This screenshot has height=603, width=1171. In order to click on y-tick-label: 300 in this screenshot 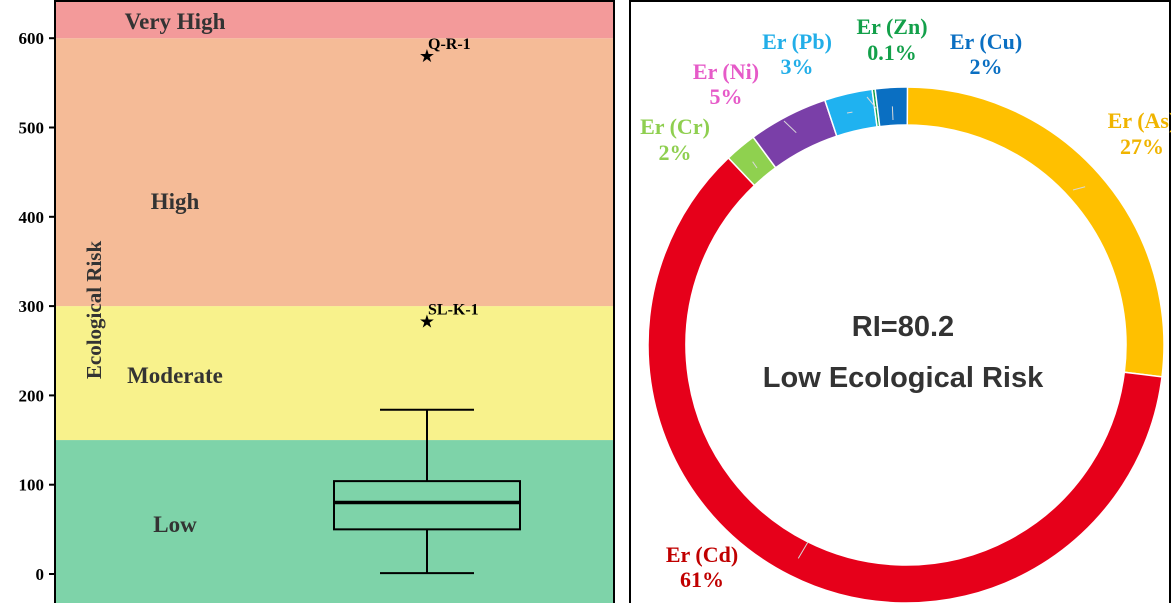, I will do `click(32, 306)`.